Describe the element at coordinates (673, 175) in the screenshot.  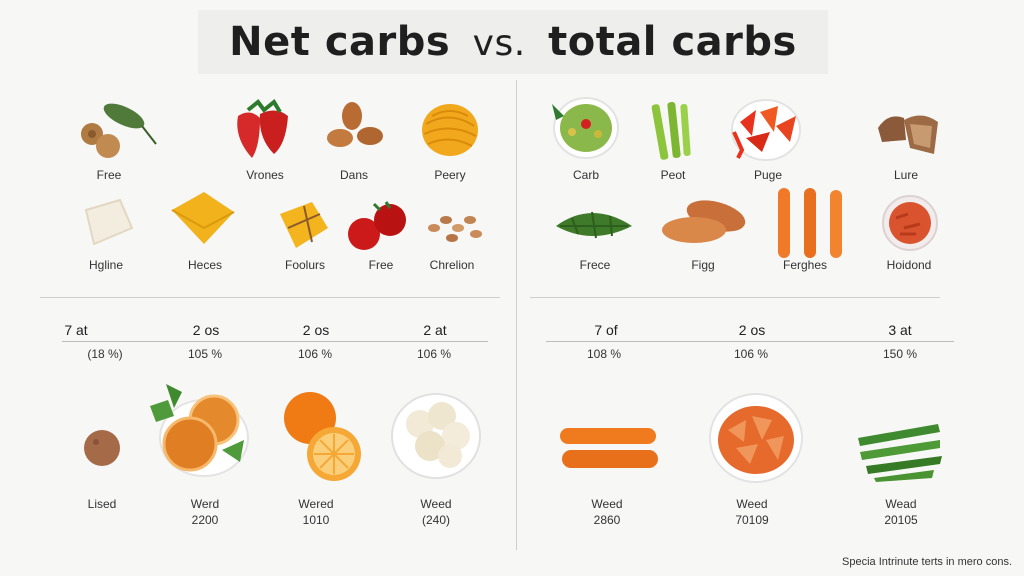
I see `right-row1-label-2: Peot` at that location.